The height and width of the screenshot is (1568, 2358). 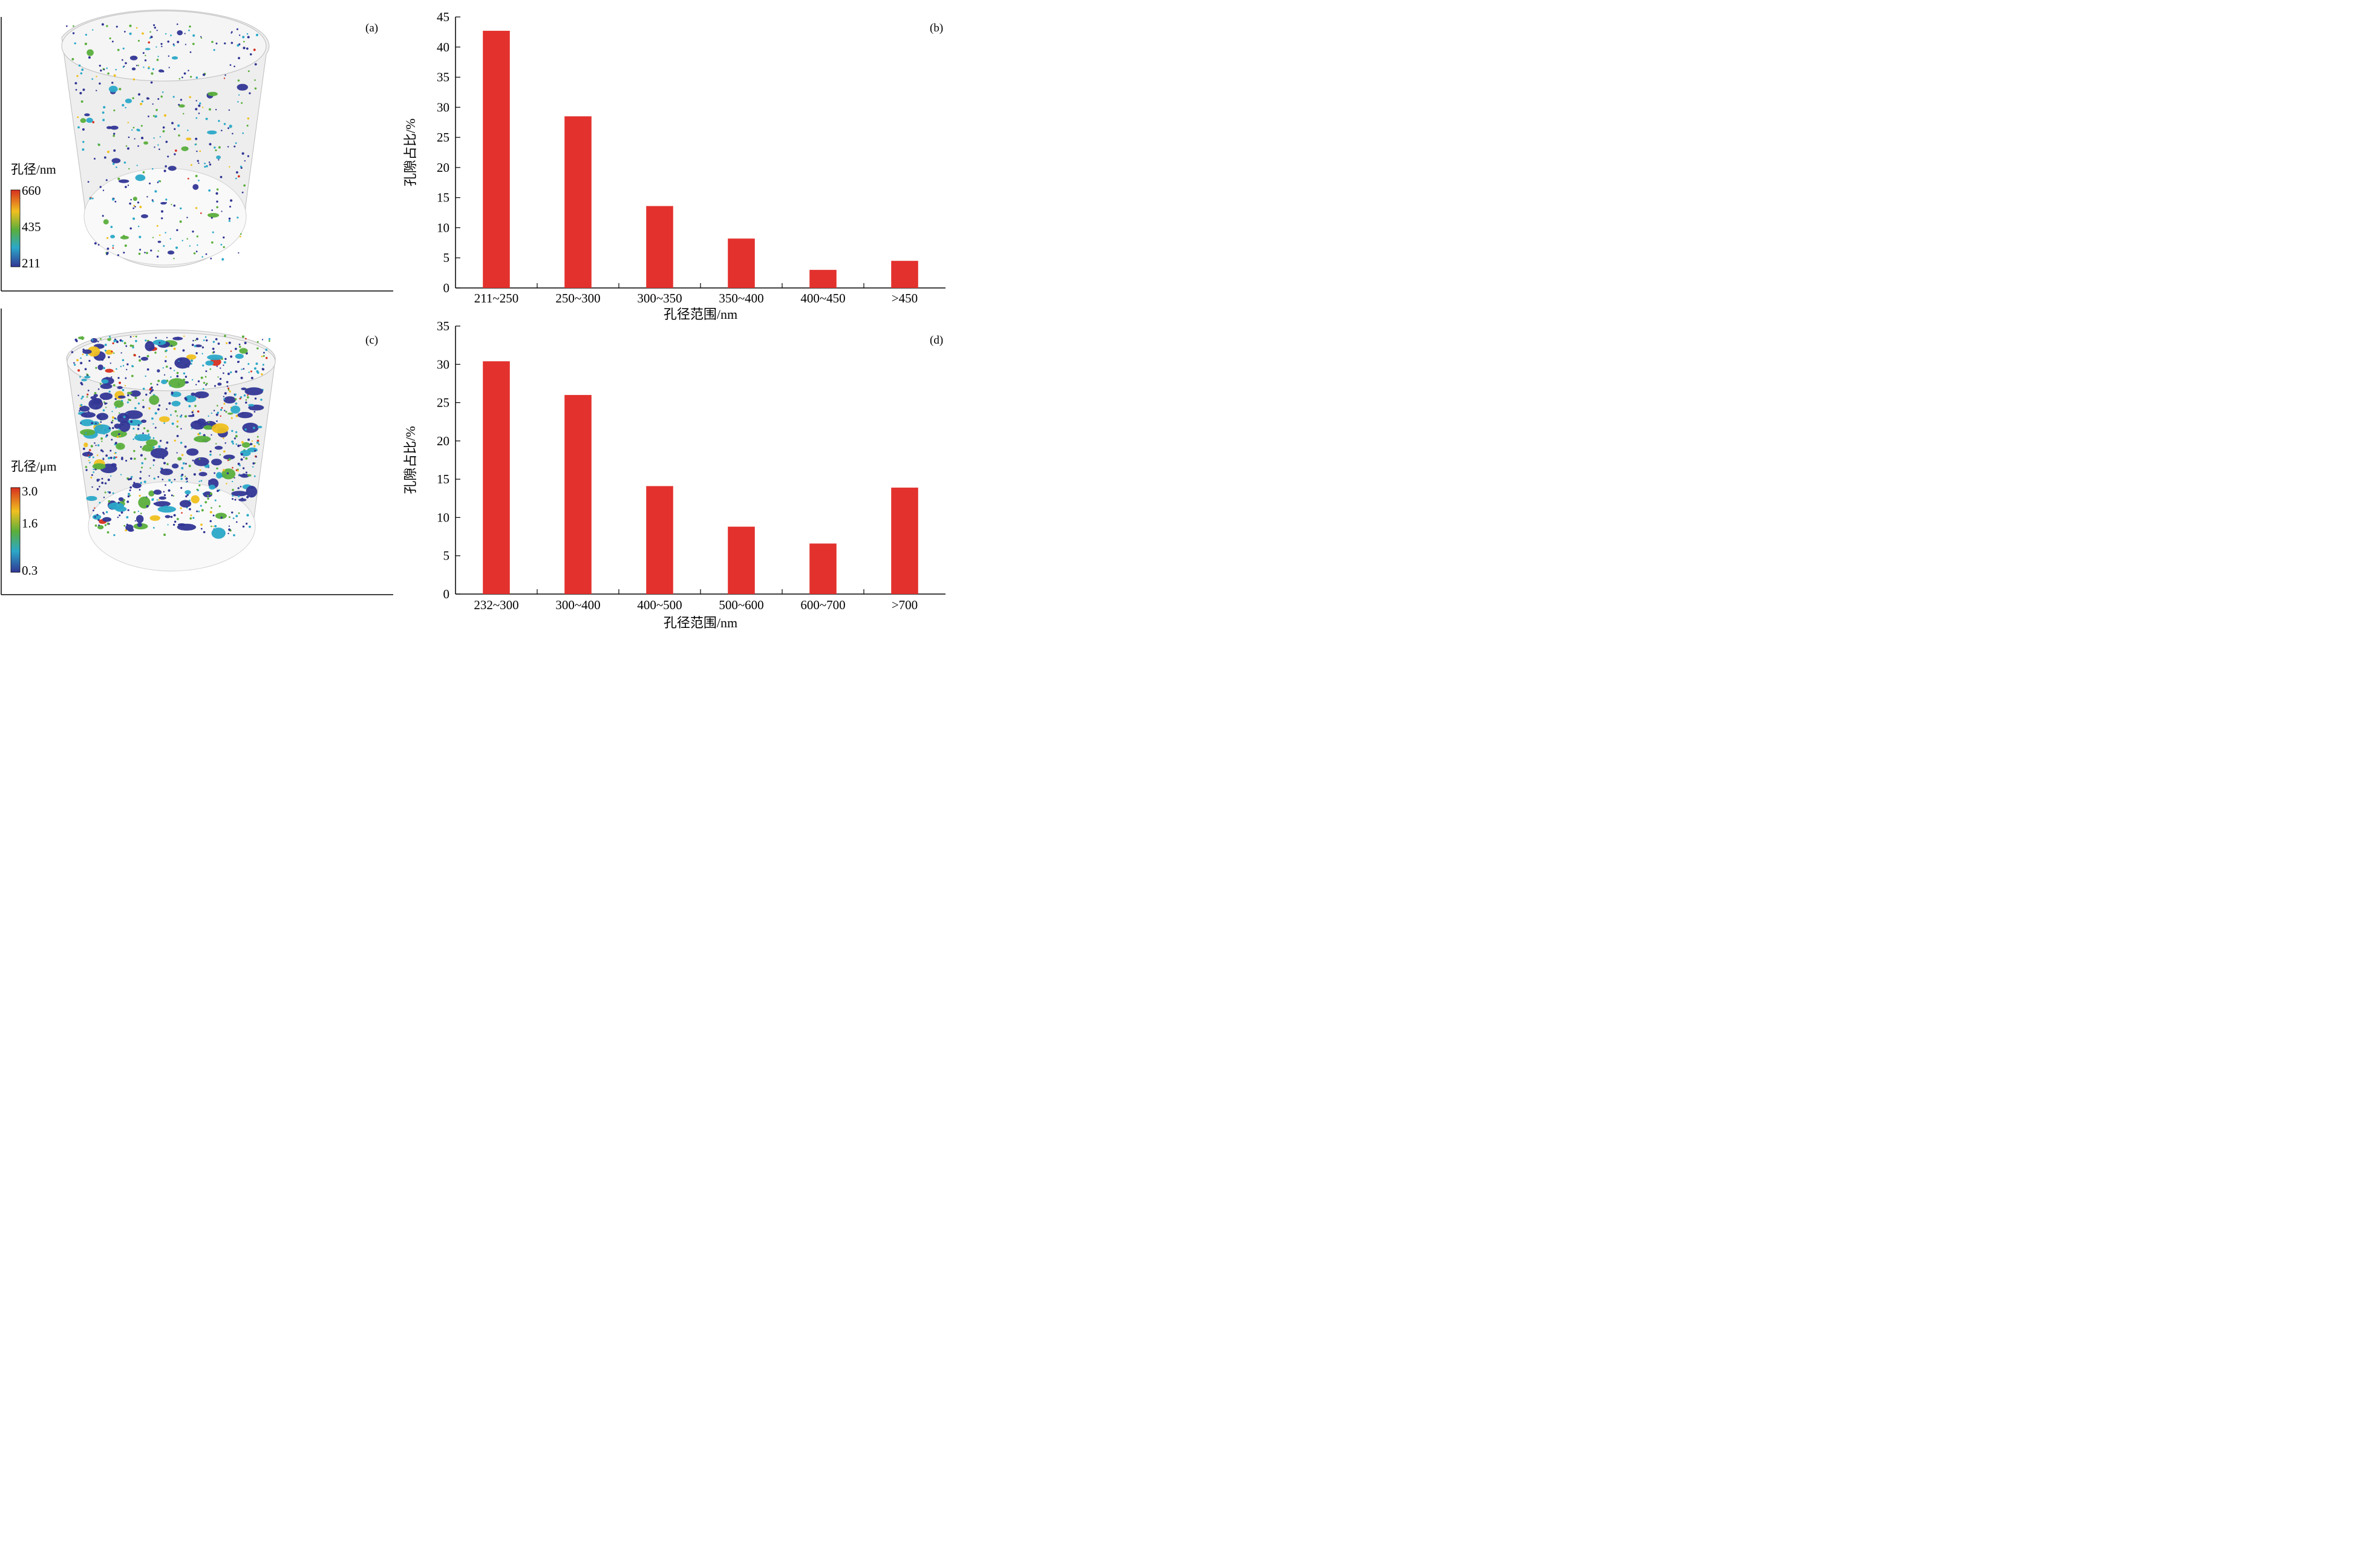 I want to click on panel-label: (b), so click(x=936, y=28).